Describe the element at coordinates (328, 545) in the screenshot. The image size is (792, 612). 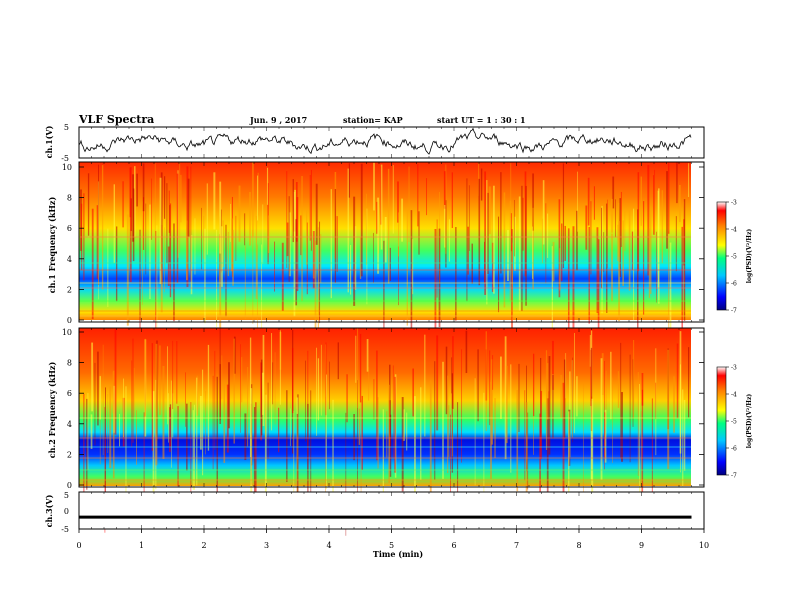
I see `x-tick-label: 4` at that location.